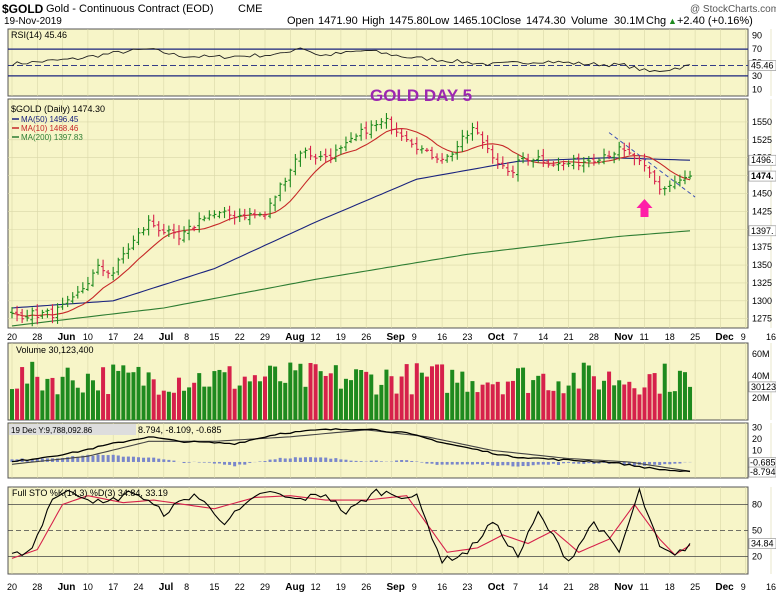  Describe the element at coordinates (762, 544) in the screenshot. I see `sto-badge: 34.84` at that location.